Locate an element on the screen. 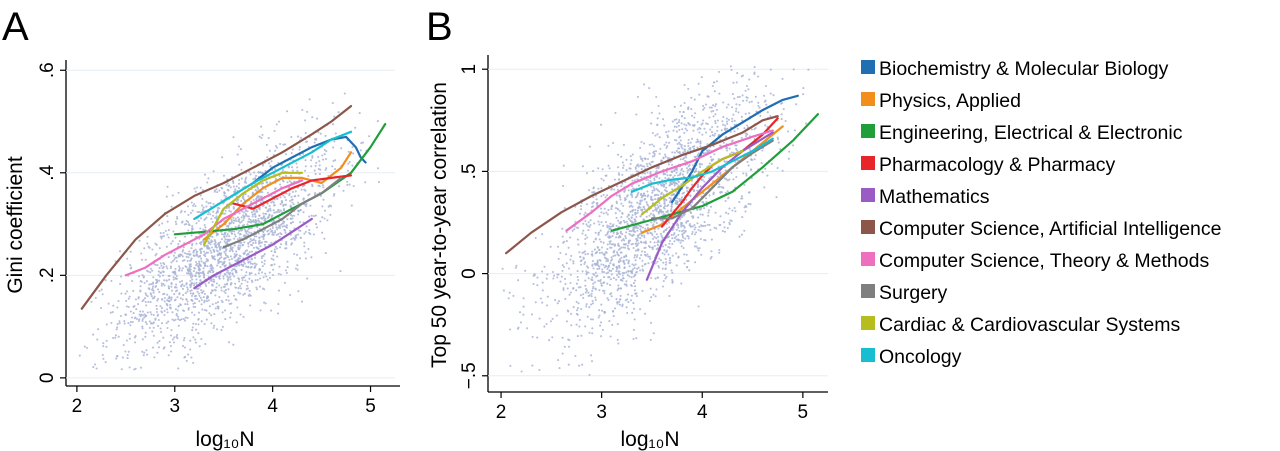 The image size is (1280, 451). legend-label: Engineering, Electrical & Electronic is located at coordinates (1031, 133).